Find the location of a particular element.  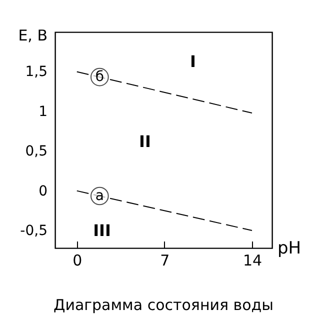

x-tick-label: 7 is located at coordinates (165, 261).